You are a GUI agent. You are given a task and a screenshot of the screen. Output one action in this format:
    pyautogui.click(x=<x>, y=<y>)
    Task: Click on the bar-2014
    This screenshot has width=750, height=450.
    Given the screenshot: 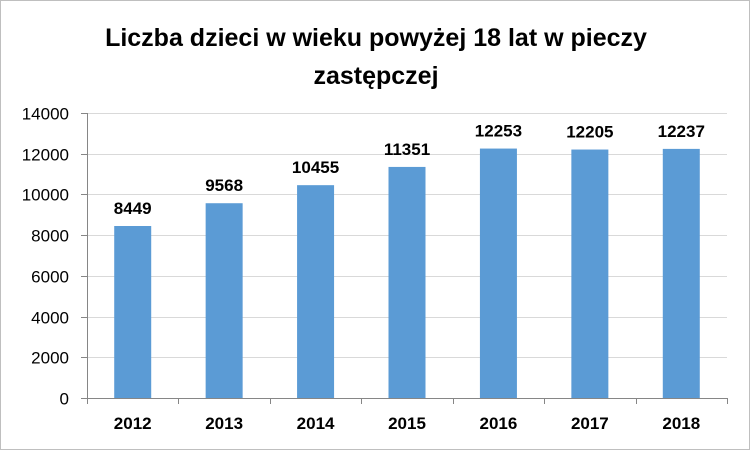 What is the action you would take?
    pyautogui.click(x=316, y=291)
    